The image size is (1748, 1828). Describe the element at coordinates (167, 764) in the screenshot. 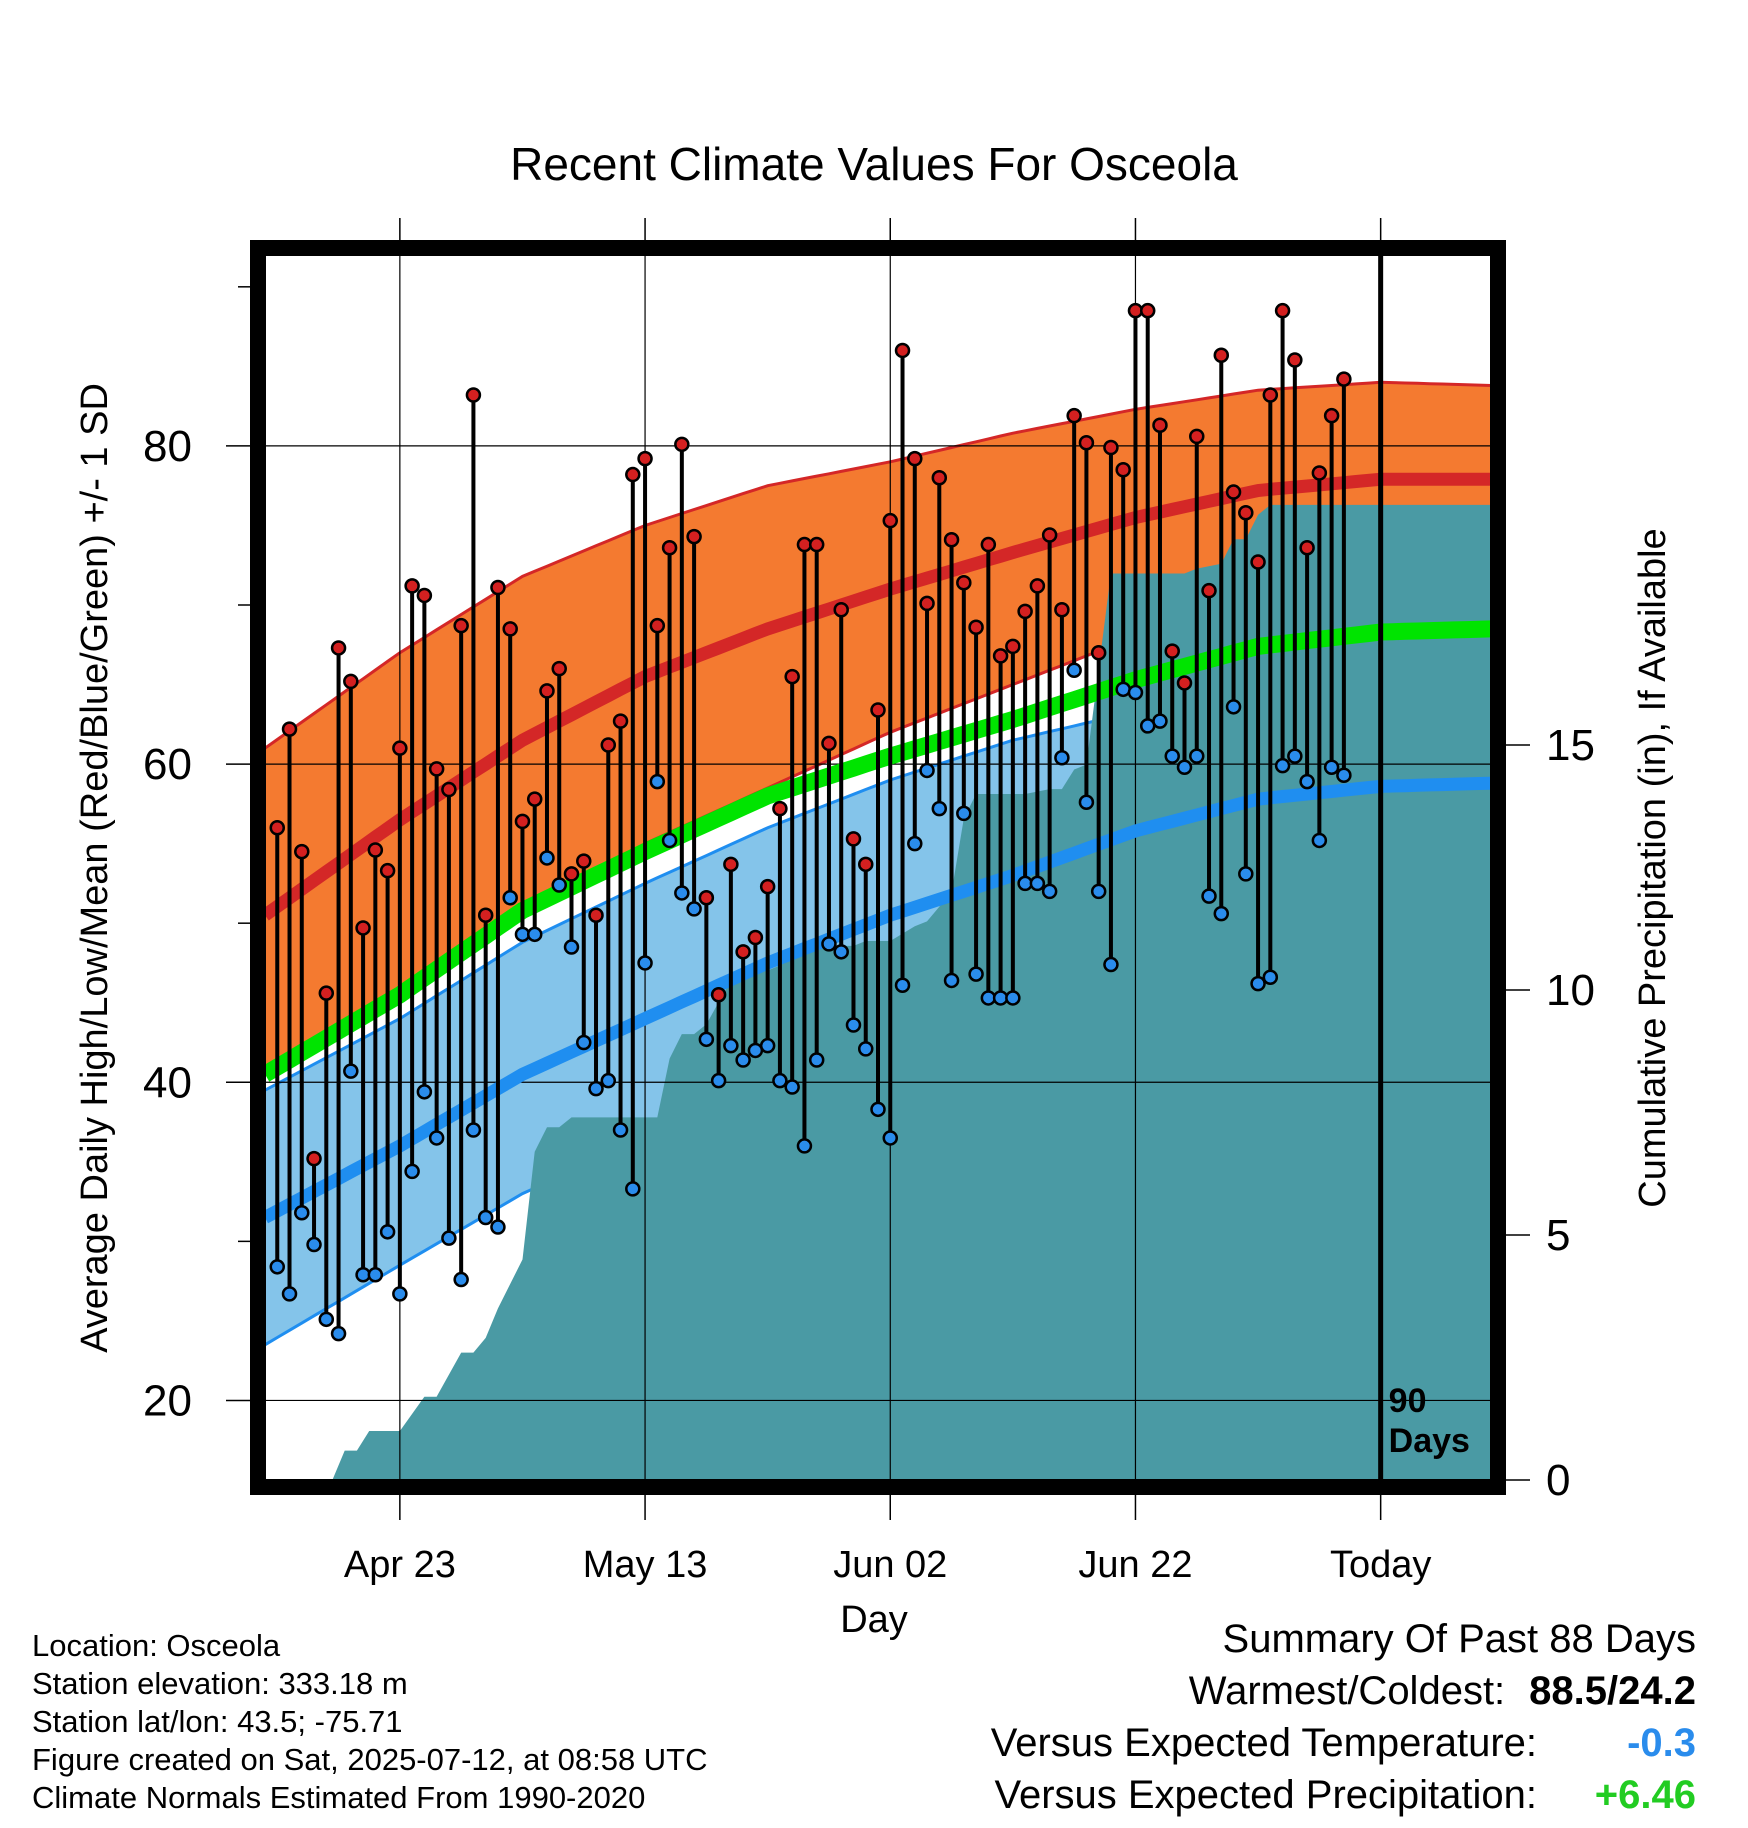

I see `y-tick-label: 60` at that location.